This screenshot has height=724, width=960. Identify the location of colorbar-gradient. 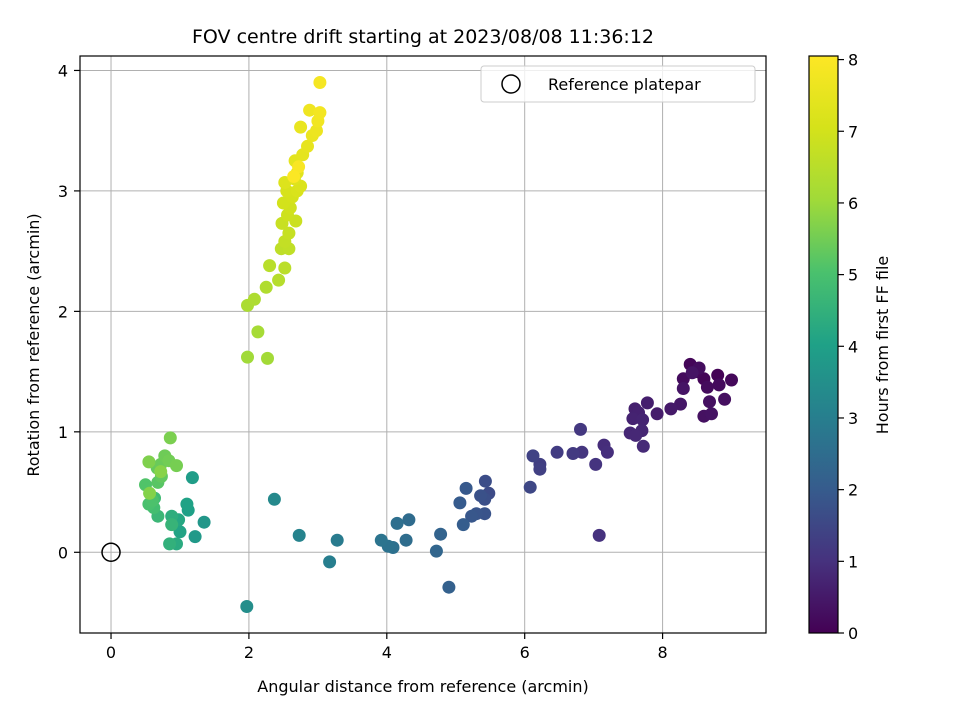
(823, 344).